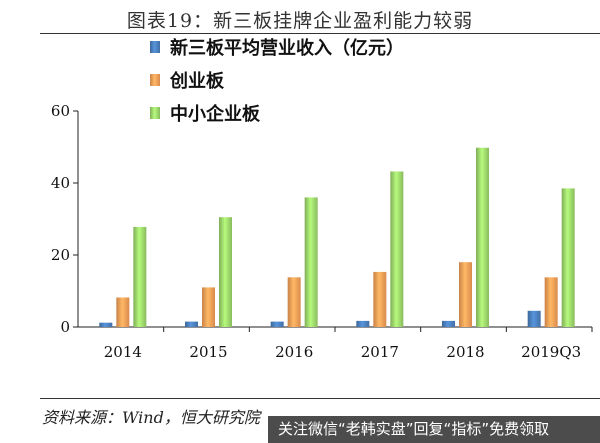 This screenshot has height=443, width=600. I want to click on chart-title: 图表19：新三板挂牌企业盈利能力较弱, so click(300, 21).